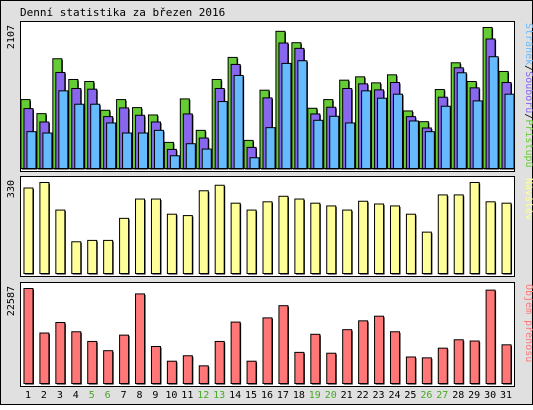  I want to click on day-label-6: 6, so click(108, 395).